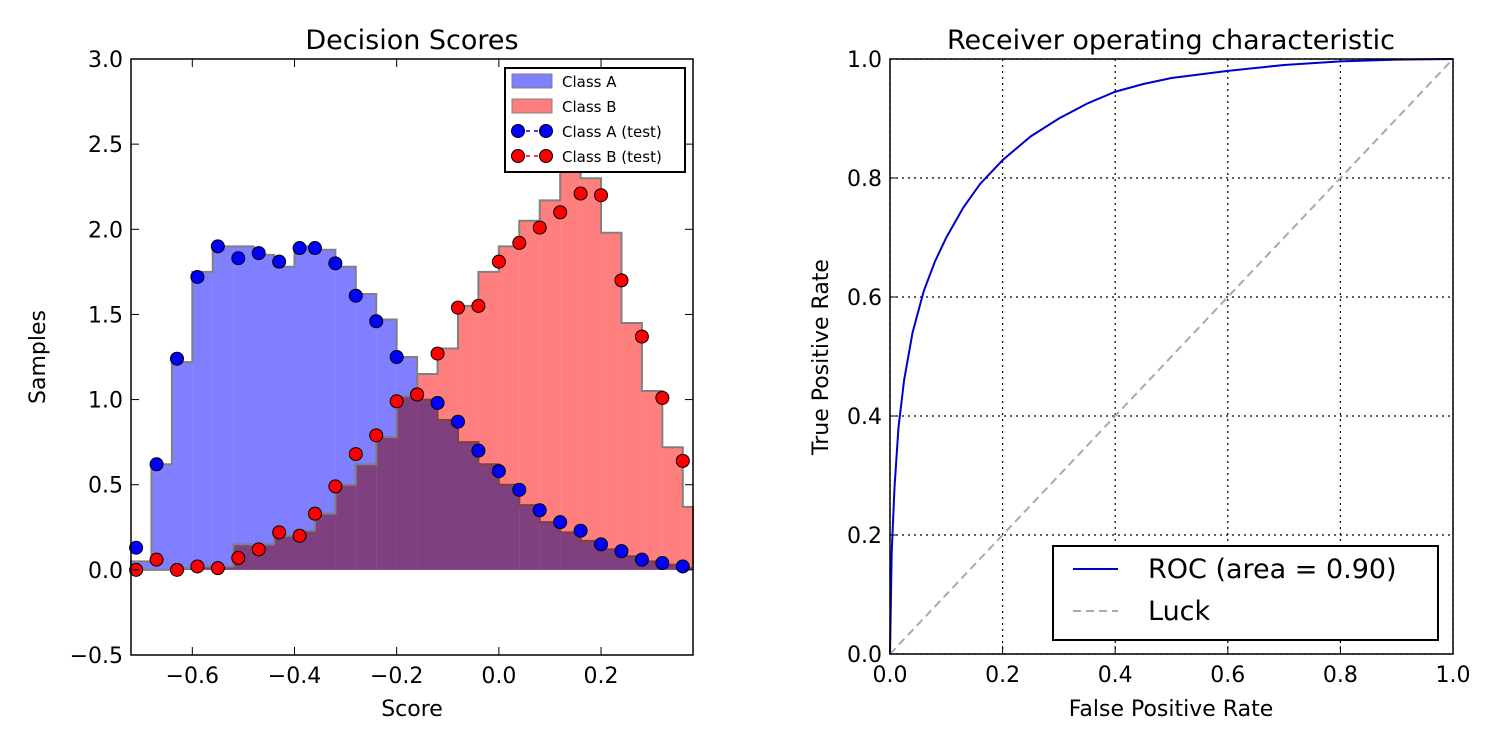 Image resolution: width=1500 pixels, height=750 pixels. Describe the element at coordinates (589, 82) in the screenshot. I see `legend-label-class-a: Class A` at that location.